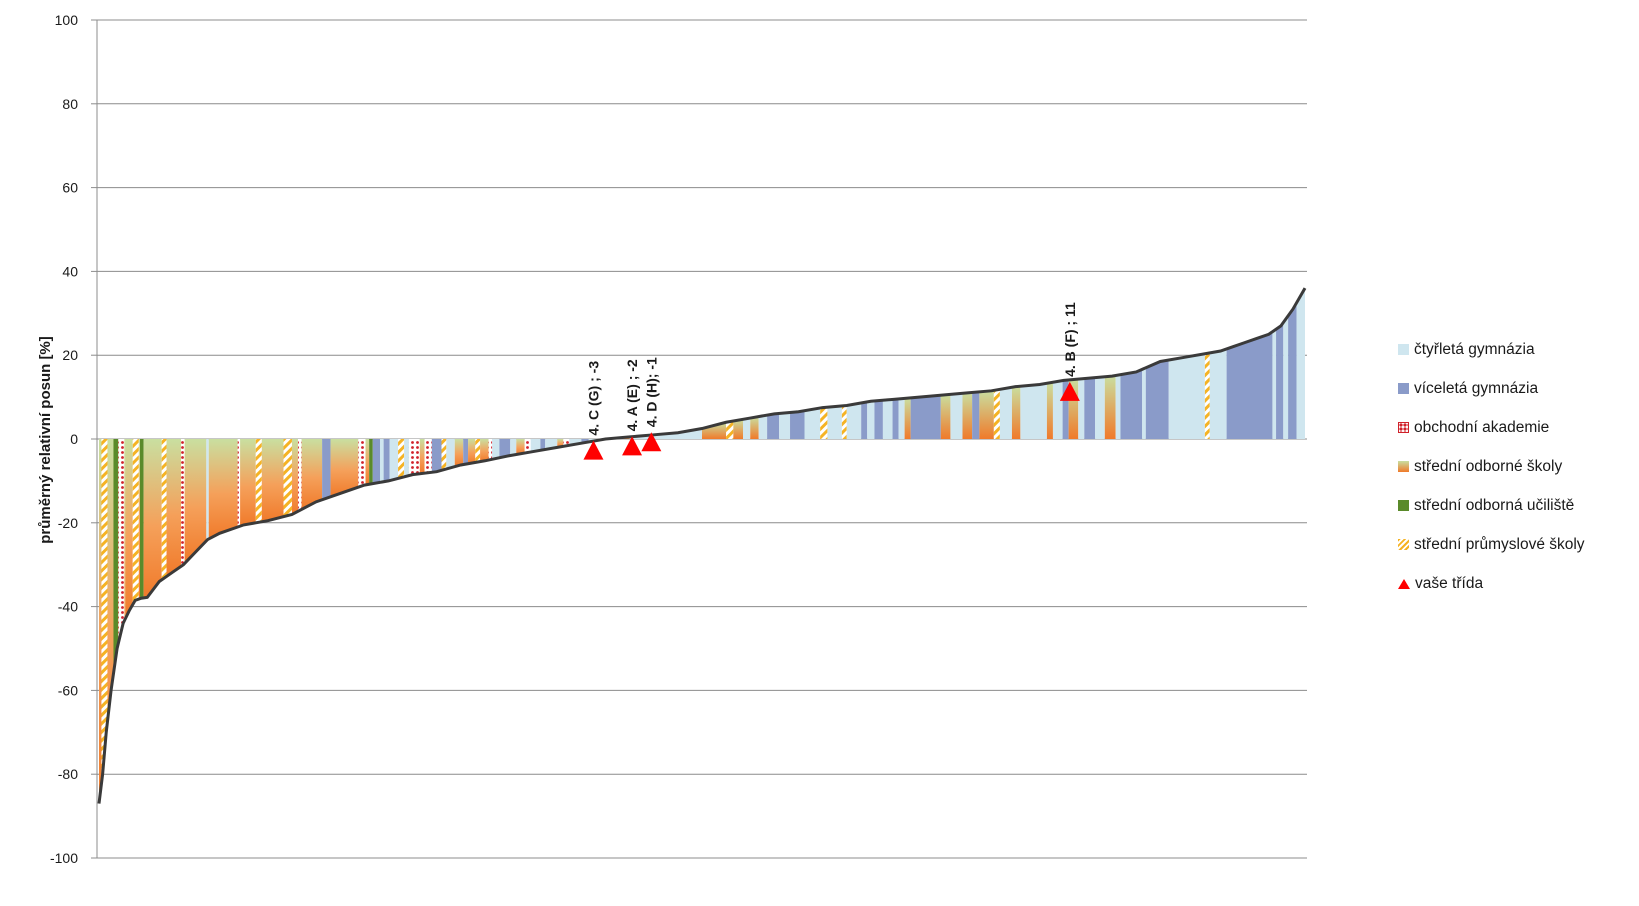  Describe the element at coordinates (651, 392) in the screenshot. I see `marker-label: 4. D (H); -1` at that location.